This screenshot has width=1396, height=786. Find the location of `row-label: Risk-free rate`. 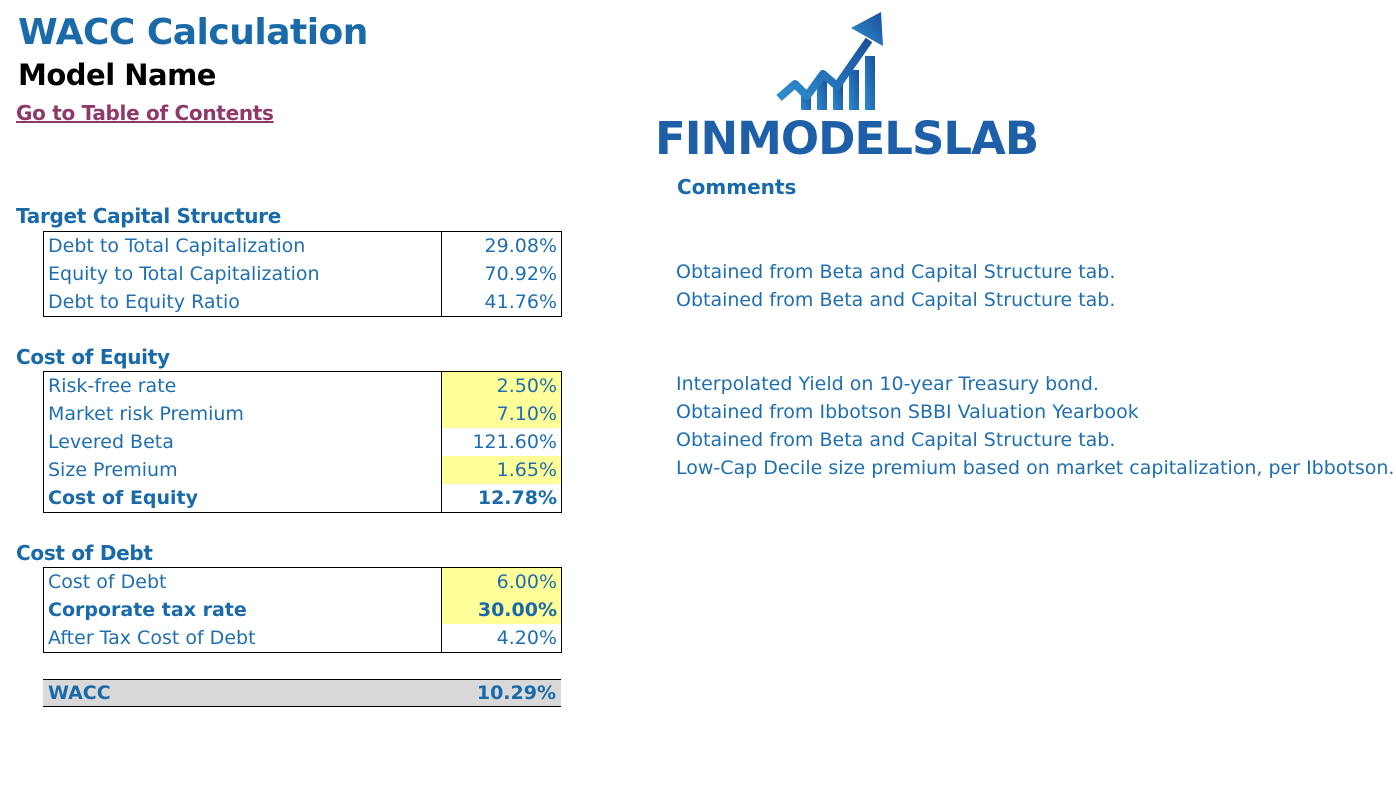

row-label: Risk-free rate is located at coordinates (242, 385).